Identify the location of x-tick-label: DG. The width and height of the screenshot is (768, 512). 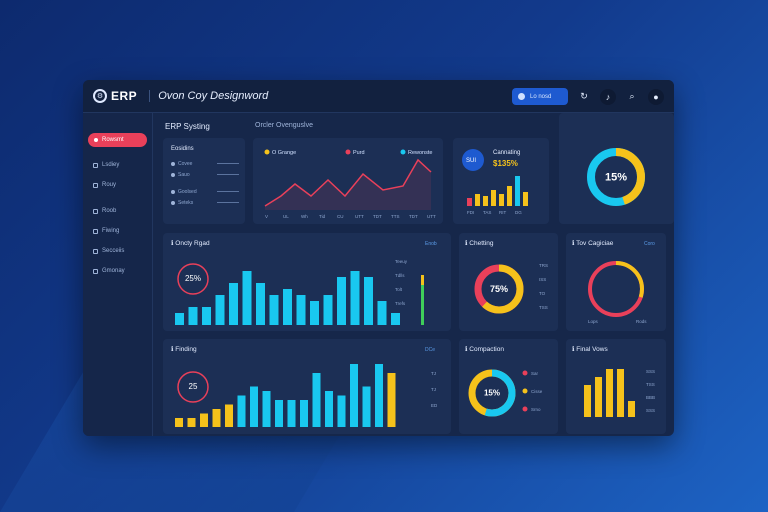
(518, 212).